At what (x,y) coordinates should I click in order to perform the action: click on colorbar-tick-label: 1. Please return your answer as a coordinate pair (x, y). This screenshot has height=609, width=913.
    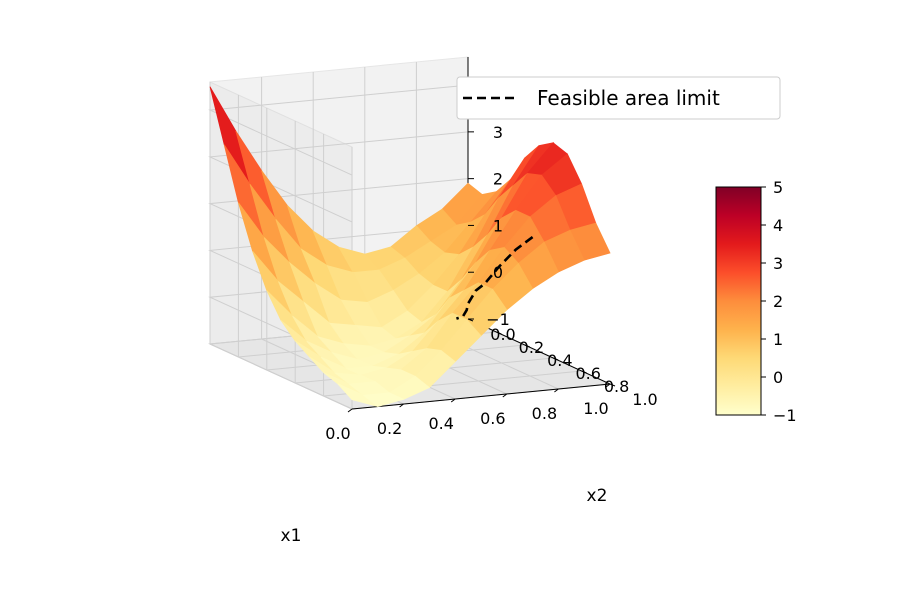
    Looking at the image, I should click on (778, 339).